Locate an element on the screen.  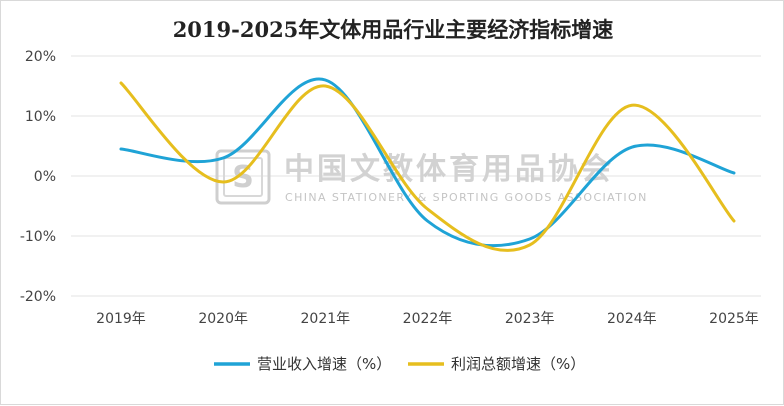
y-tick-label: 20% is located at coordinates (40, 57).